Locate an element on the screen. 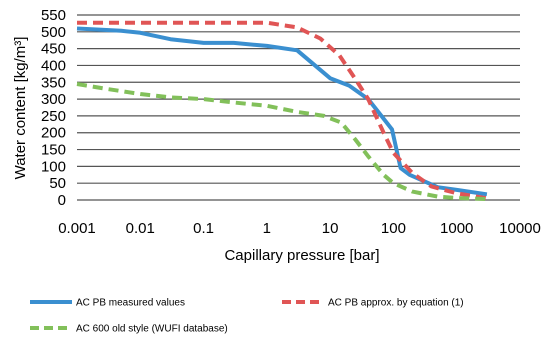 This screenshot has height=338, width=557. y-tick-label: 200 is located at coordinates (53, 133).